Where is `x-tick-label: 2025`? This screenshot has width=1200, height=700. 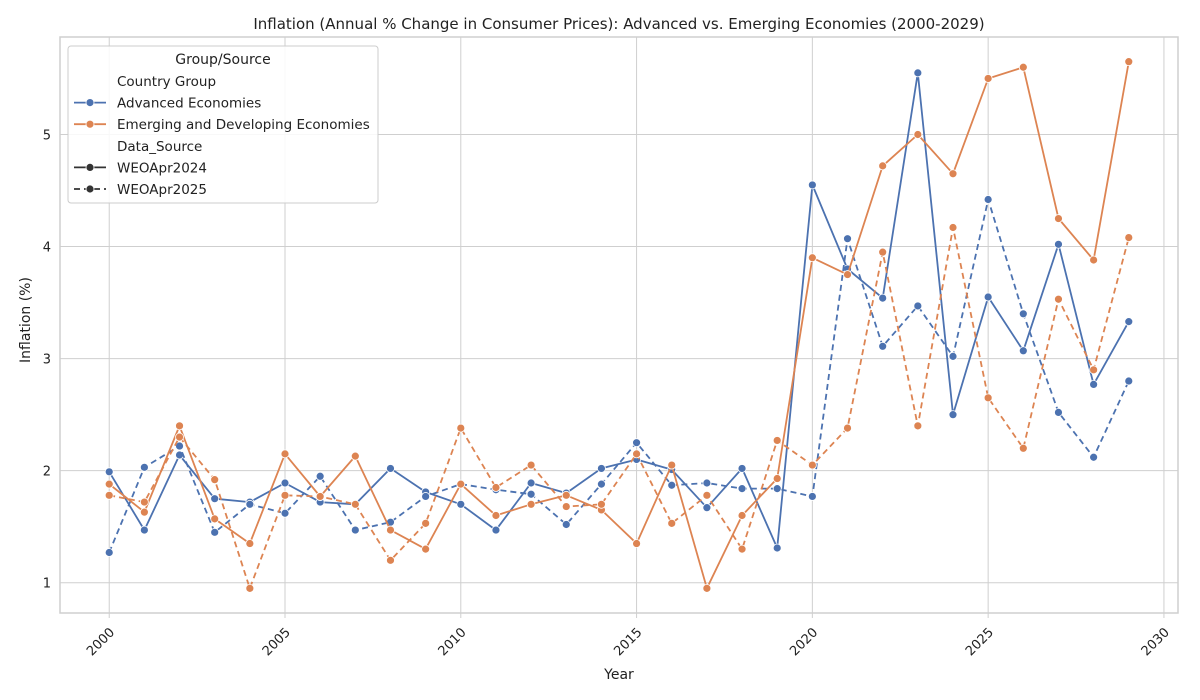
x-tick-label: 2025 is located at coordinates (980, 642).